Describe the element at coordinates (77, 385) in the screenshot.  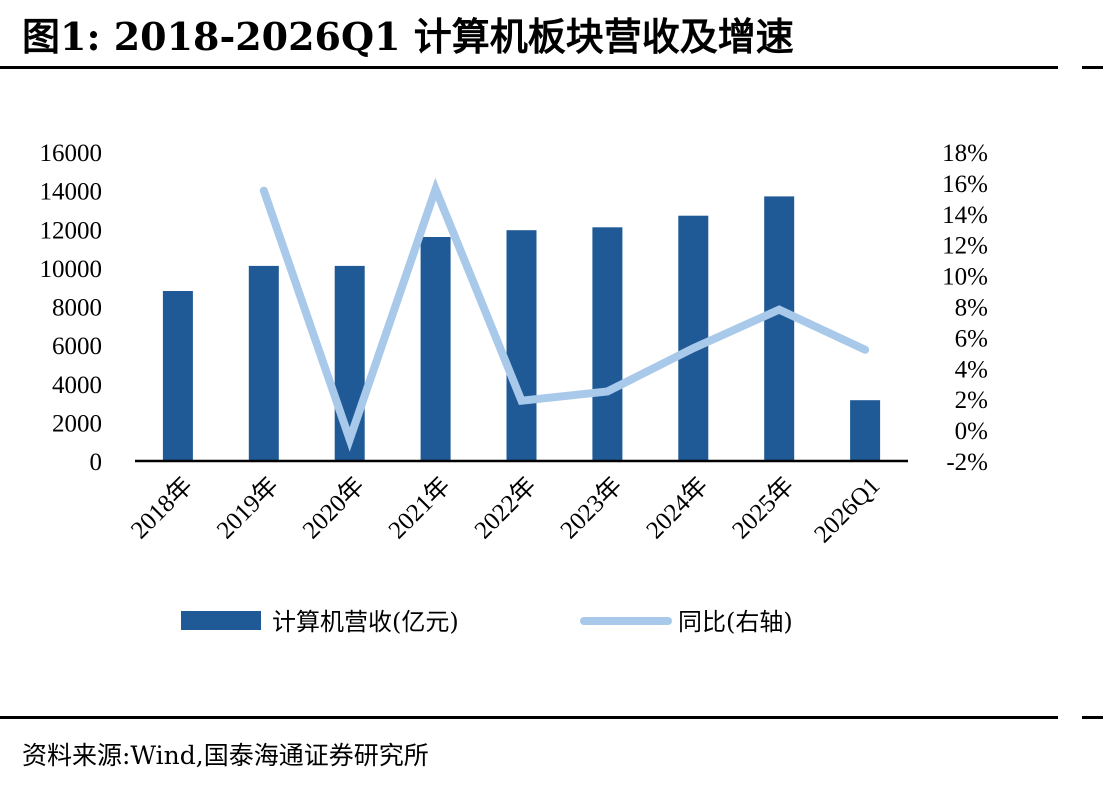
I see `left-tick-label: 4000` at that location.